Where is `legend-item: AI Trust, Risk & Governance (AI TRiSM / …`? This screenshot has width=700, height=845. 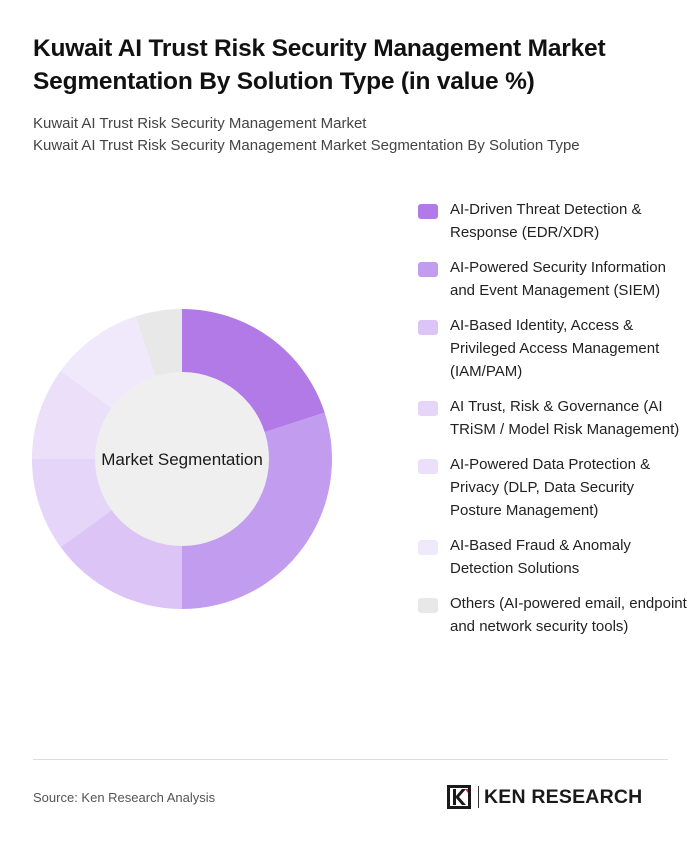 legend-item: AI Trust, Risk & Governance (AI TRiSM / … is located at coordinates (553, 418).